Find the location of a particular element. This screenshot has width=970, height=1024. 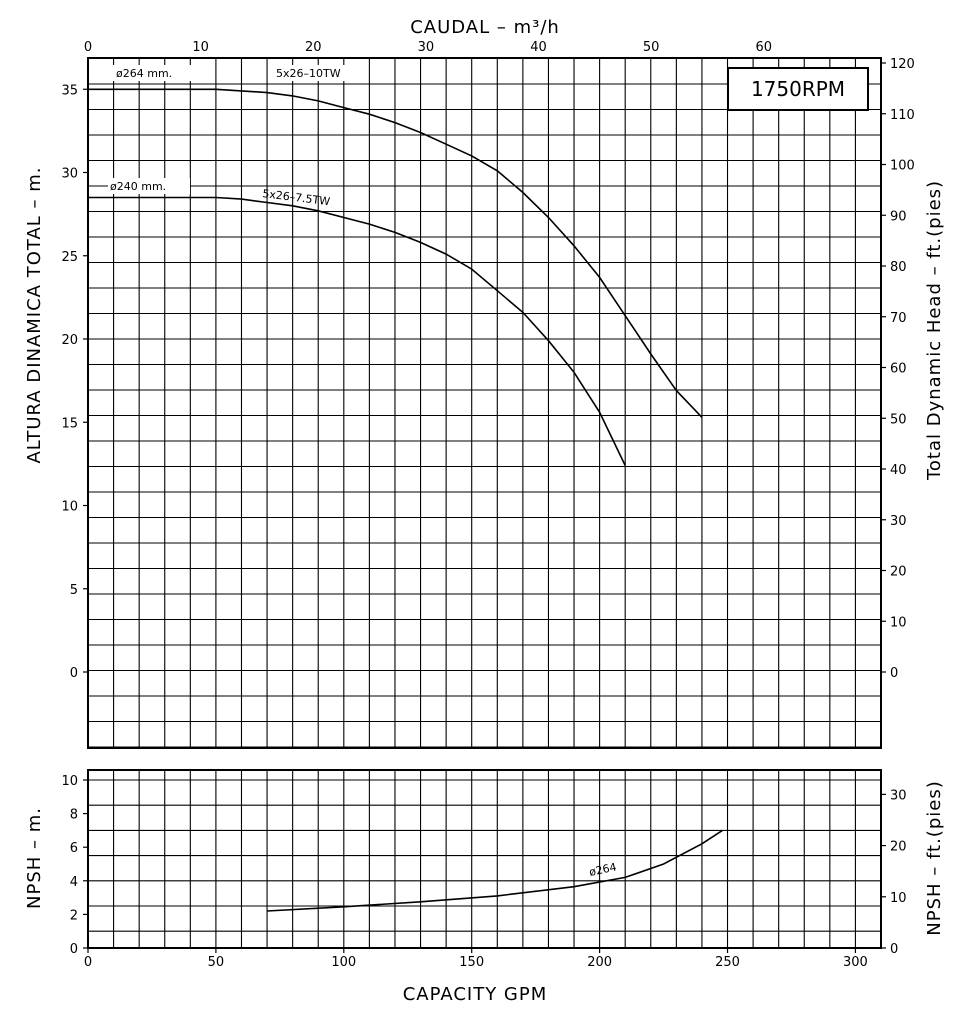

right-tick-label: 0 is located at coordinates (894, 673).